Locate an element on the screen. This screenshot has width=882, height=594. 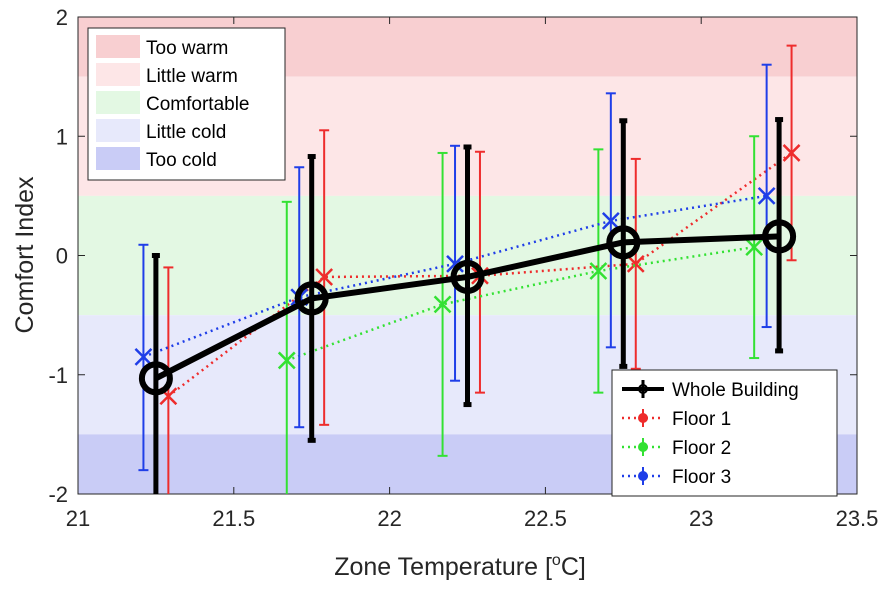
series-legend-label: Whole Building is located at coordinates (735, 390).